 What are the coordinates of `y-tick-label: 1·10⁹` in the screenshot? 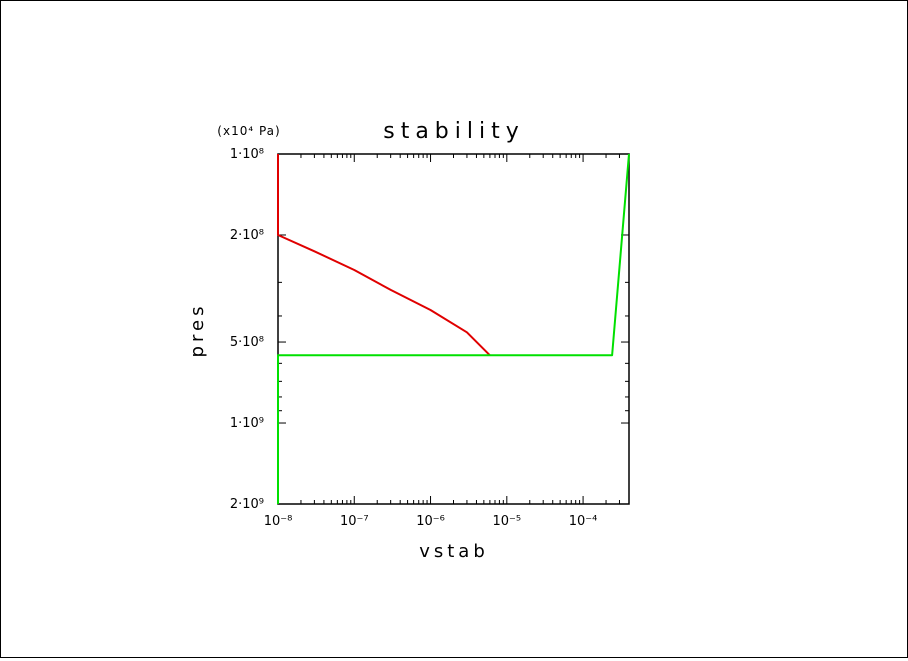 It's located at (247, 423).